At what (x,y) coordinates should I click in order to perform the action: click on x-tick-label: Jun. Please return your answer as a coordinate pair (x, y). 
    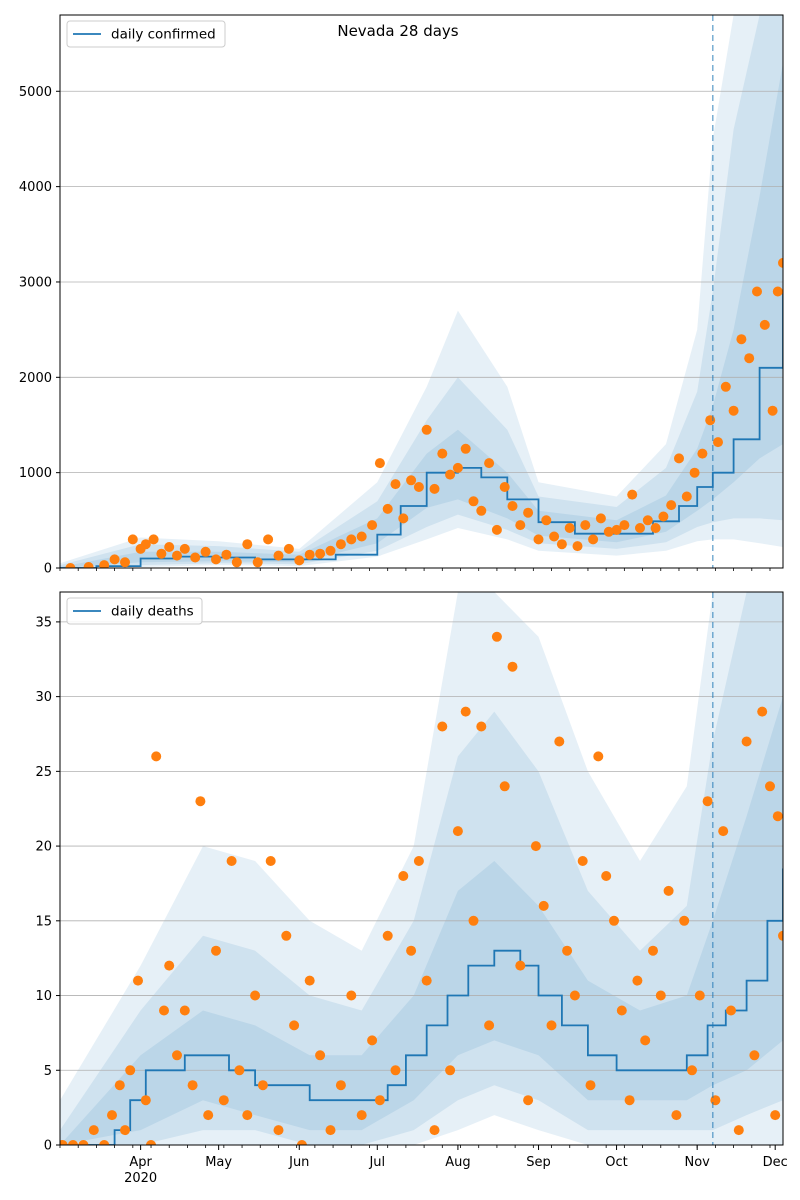
    Looking at the image, I should click on (298, 1162).